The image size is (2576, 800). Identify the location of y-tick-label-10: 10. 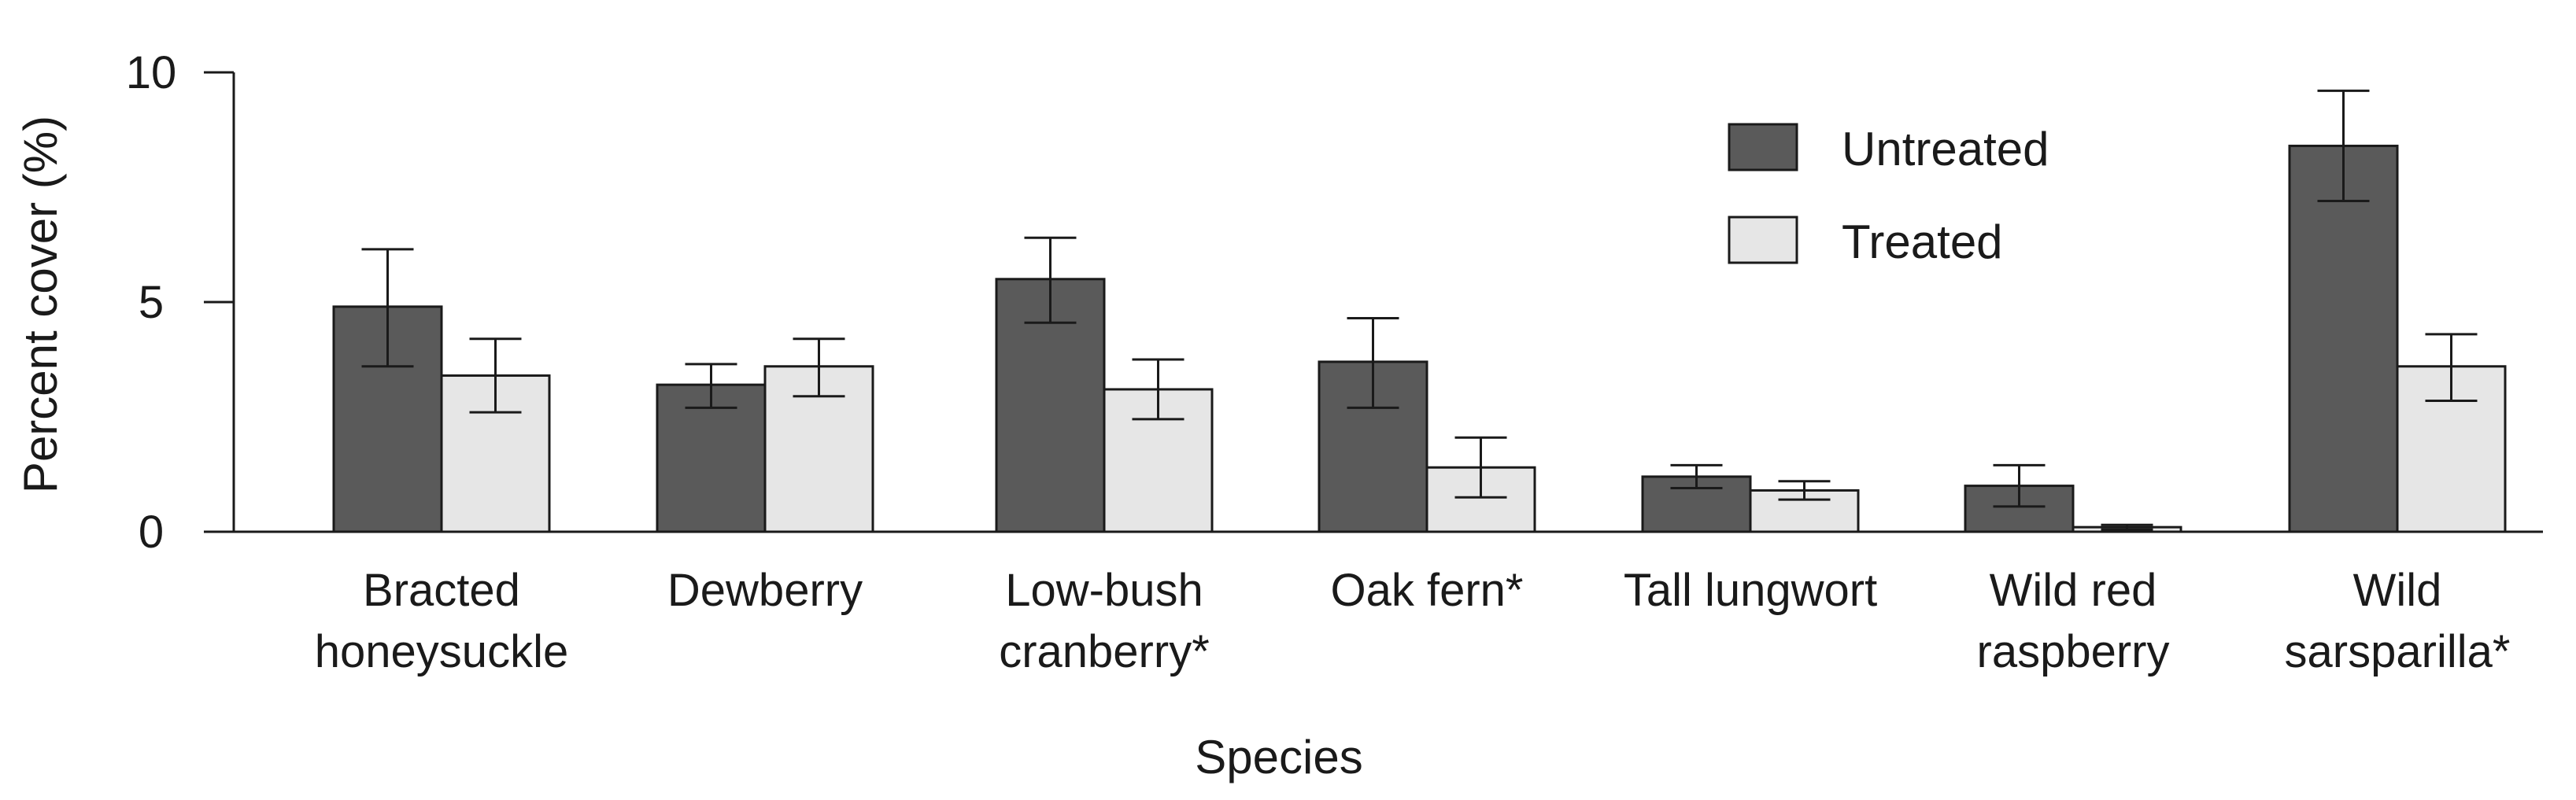
(151, 72).